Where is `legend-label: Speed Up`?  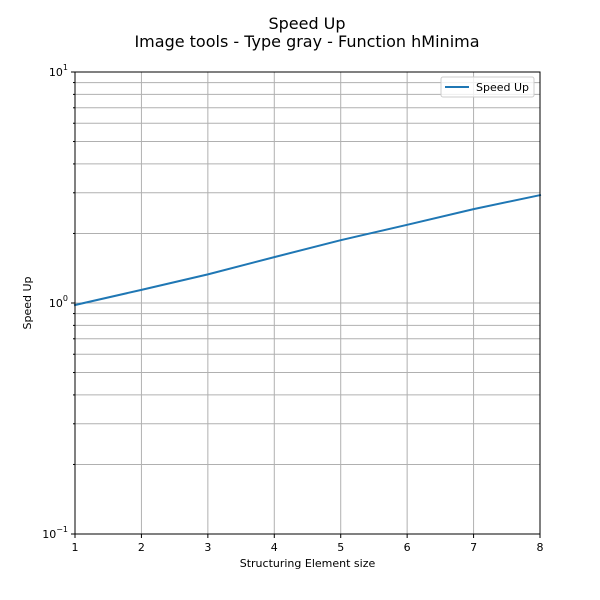
legend-label: Speed Up is located at coordinates (502, 87).